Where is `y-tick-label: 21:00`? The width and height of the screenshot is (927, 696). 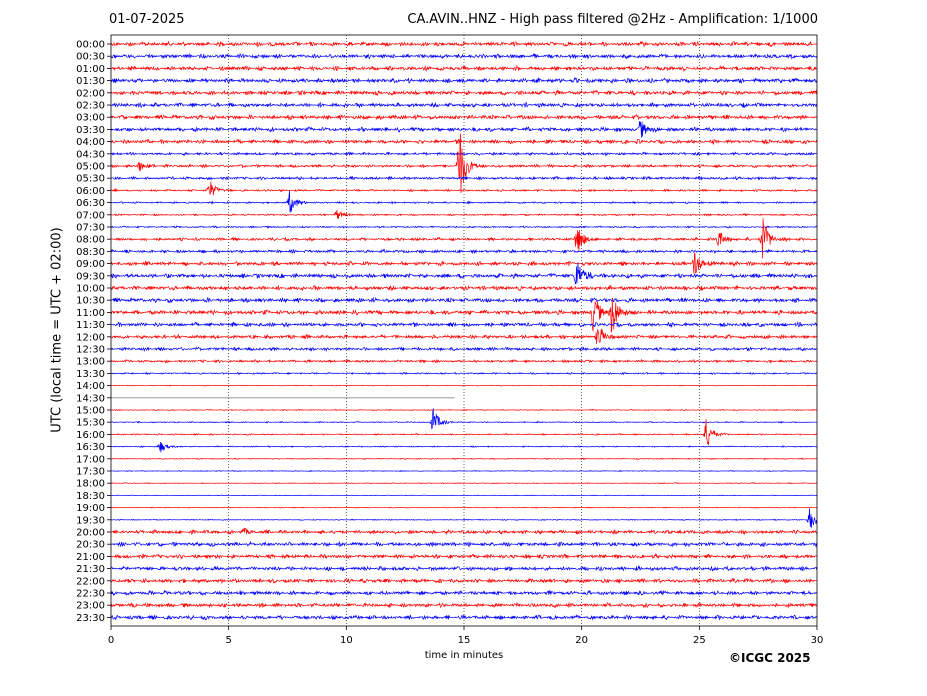 y-tick-label: 21:00 is located at coordinates (90, 557).